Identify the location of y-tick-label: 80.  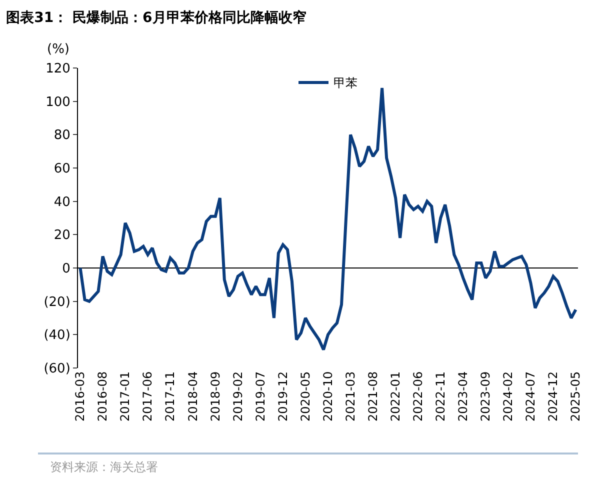
(62, 136).